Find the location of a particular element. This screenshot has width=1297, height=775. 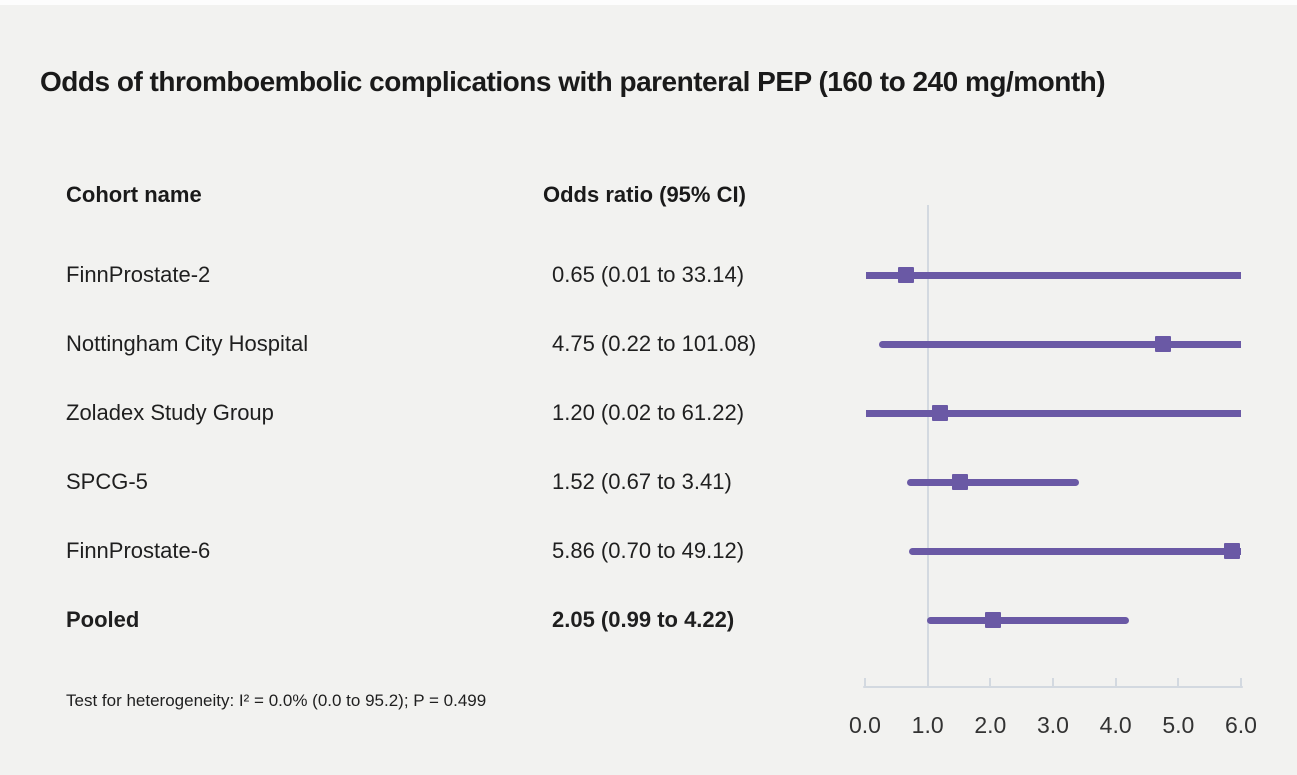

table-row: Zoladex Study Group 1.20 (0.02 to 61.22) is located at coordinates (430, 413).